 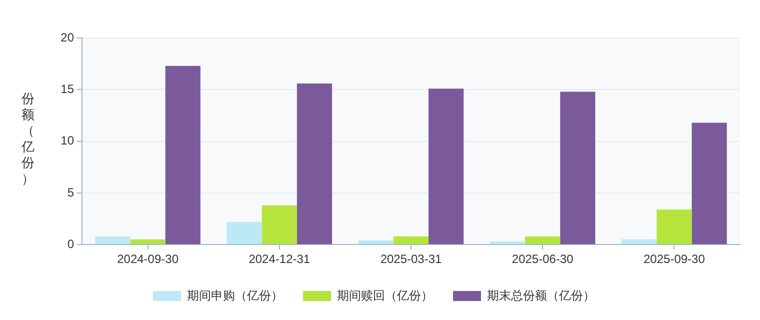 What do you see at coordinates (70, 243) in the screenshot?
I see `y-tick-label: 0` at bounding box center [70, 243].